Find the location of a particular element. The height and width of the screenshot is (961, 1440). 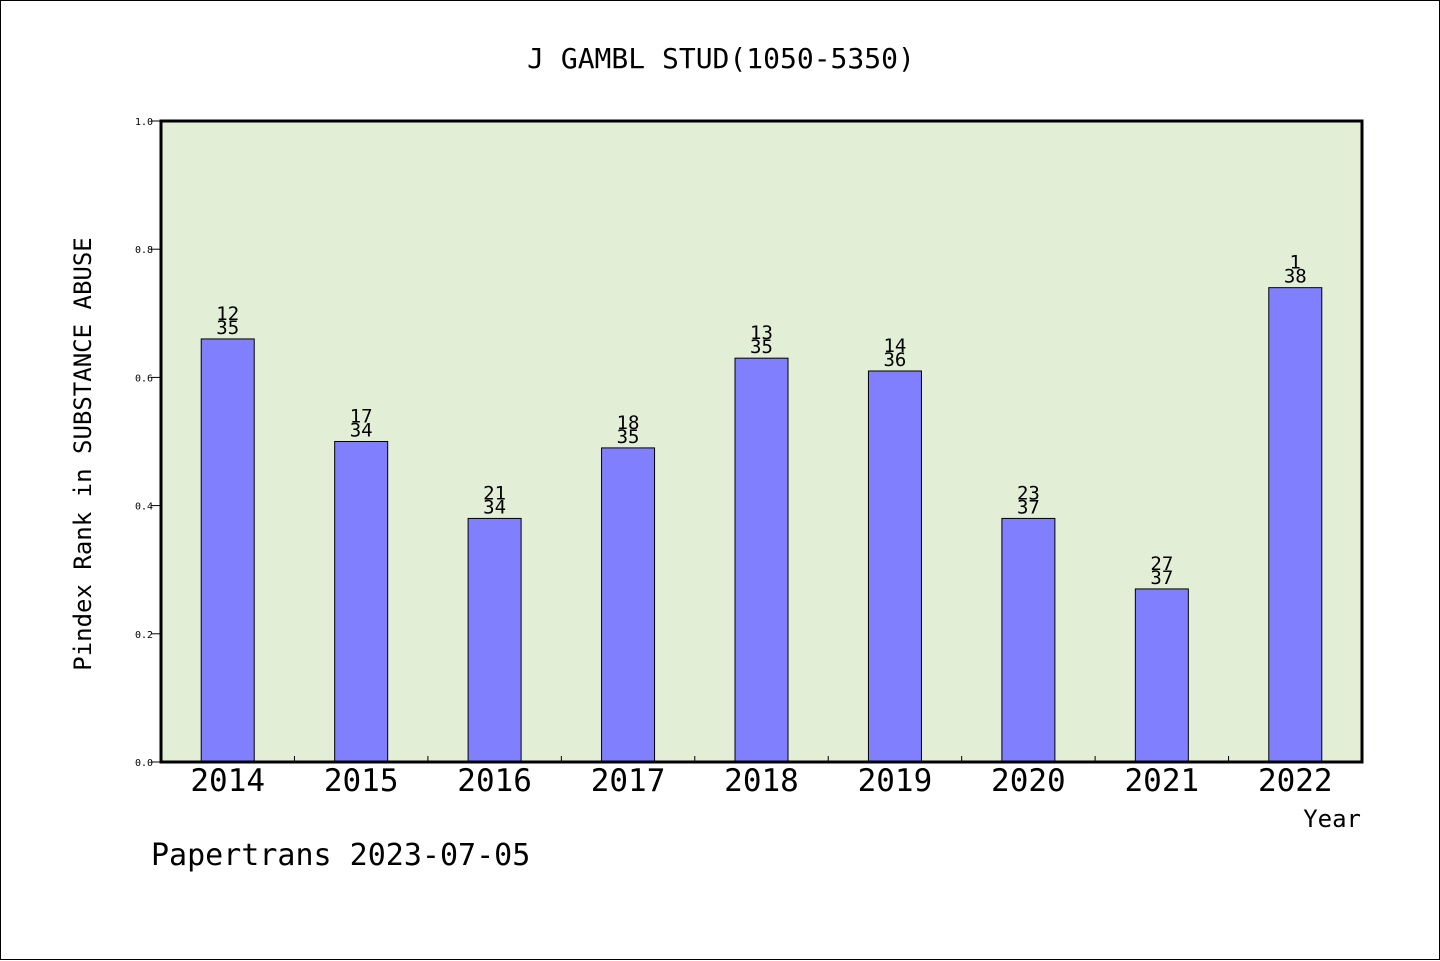

y-tick-label-0.6: 0.6 is located at coordinates (144, 378).